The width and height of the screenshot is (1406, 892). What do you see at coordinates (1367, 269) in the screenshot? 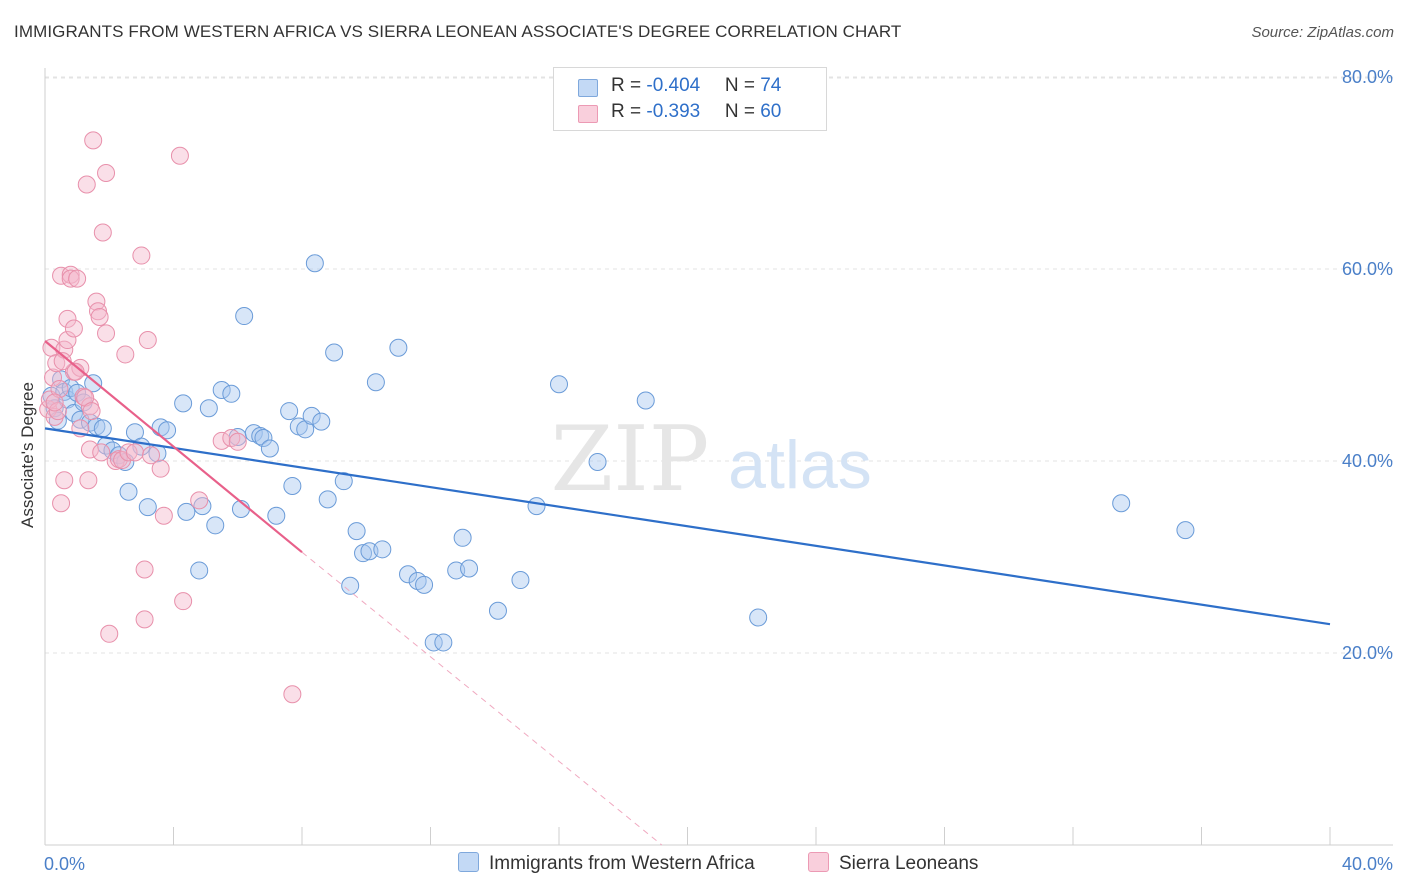
I see `y-tick-label: 60.0%` at bounding box center [1367, 269].